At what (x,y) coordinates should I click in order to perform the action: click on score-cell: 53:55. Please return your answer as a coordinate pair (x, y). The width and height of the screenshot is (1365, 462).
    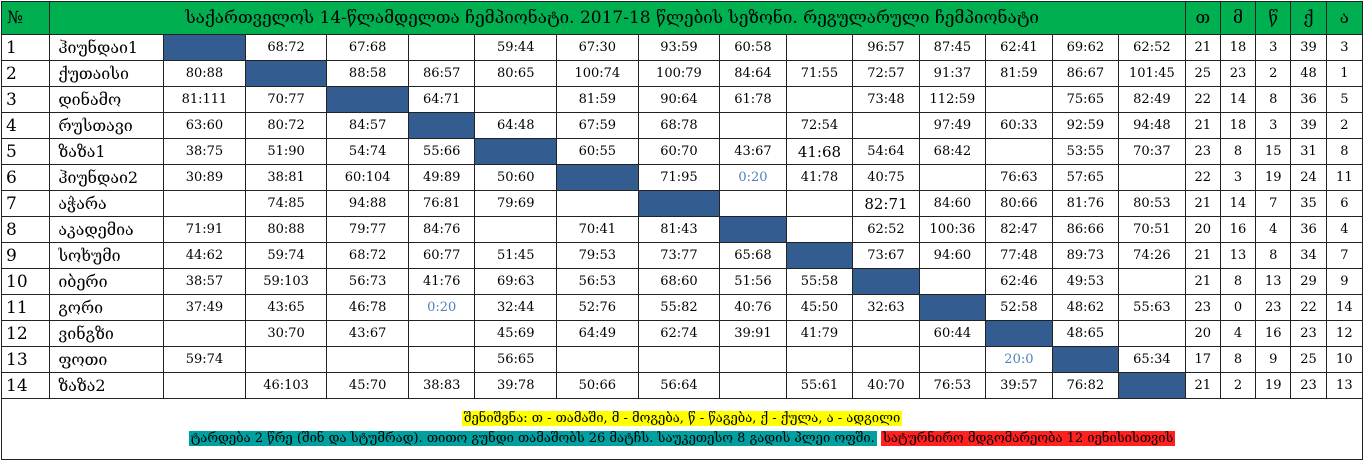
    Looking at the image, I should click on (1085, 151).